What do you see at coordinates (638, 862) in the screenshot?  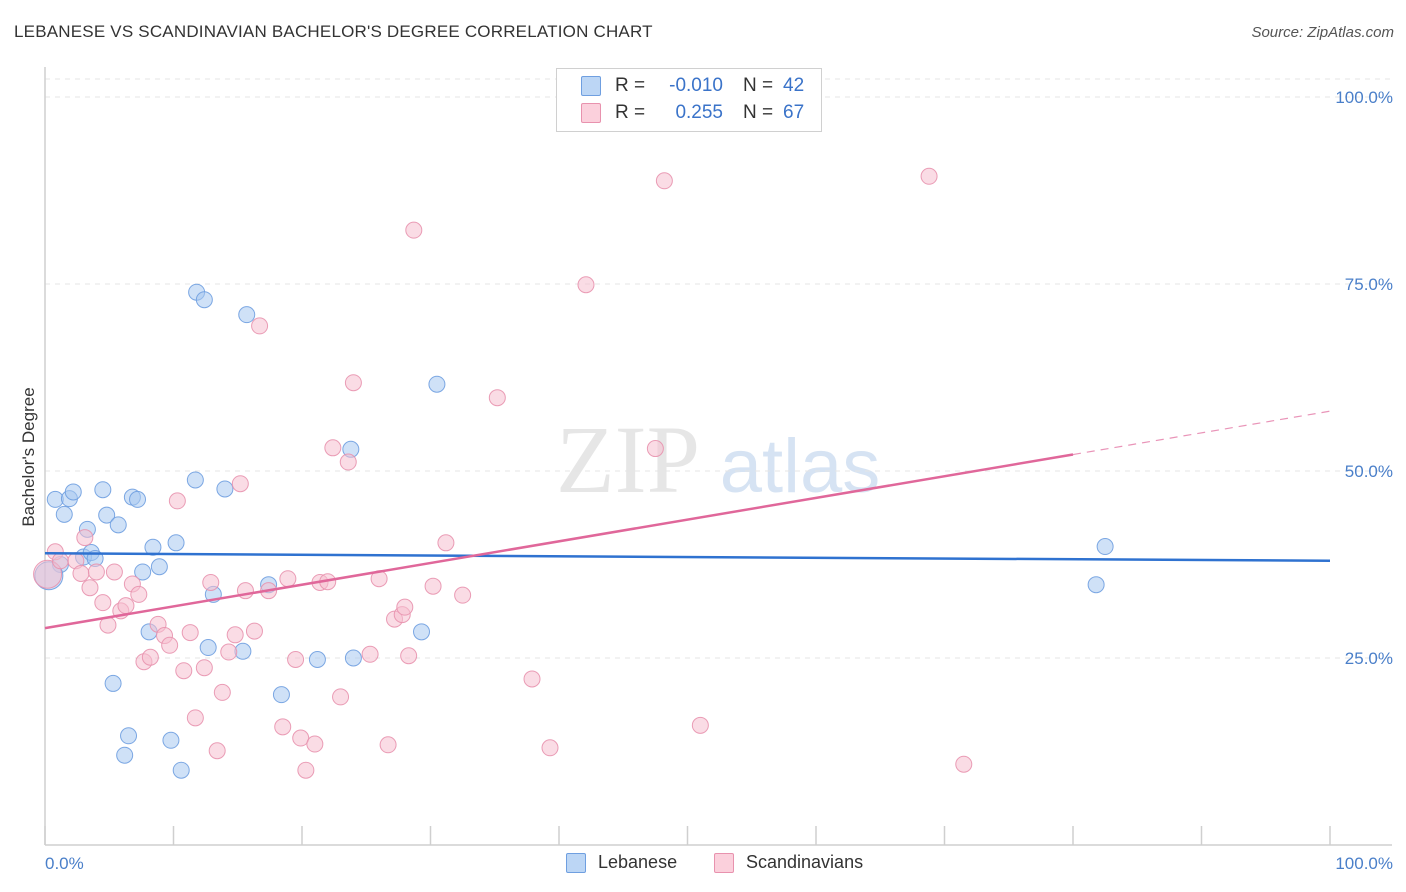 I see `series-label-lebanese: Lebanese` at bounding box center [638, 862].